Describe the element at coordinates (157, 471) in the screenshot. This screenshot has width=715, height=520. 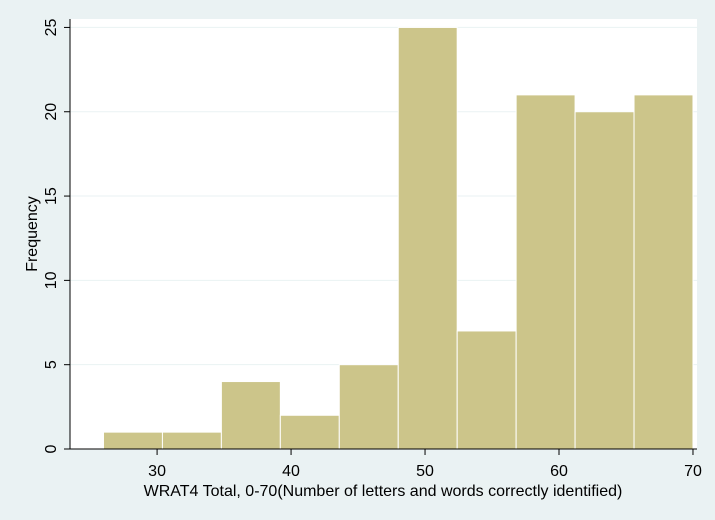
I see `x-tick-label-30: 30` at that location.